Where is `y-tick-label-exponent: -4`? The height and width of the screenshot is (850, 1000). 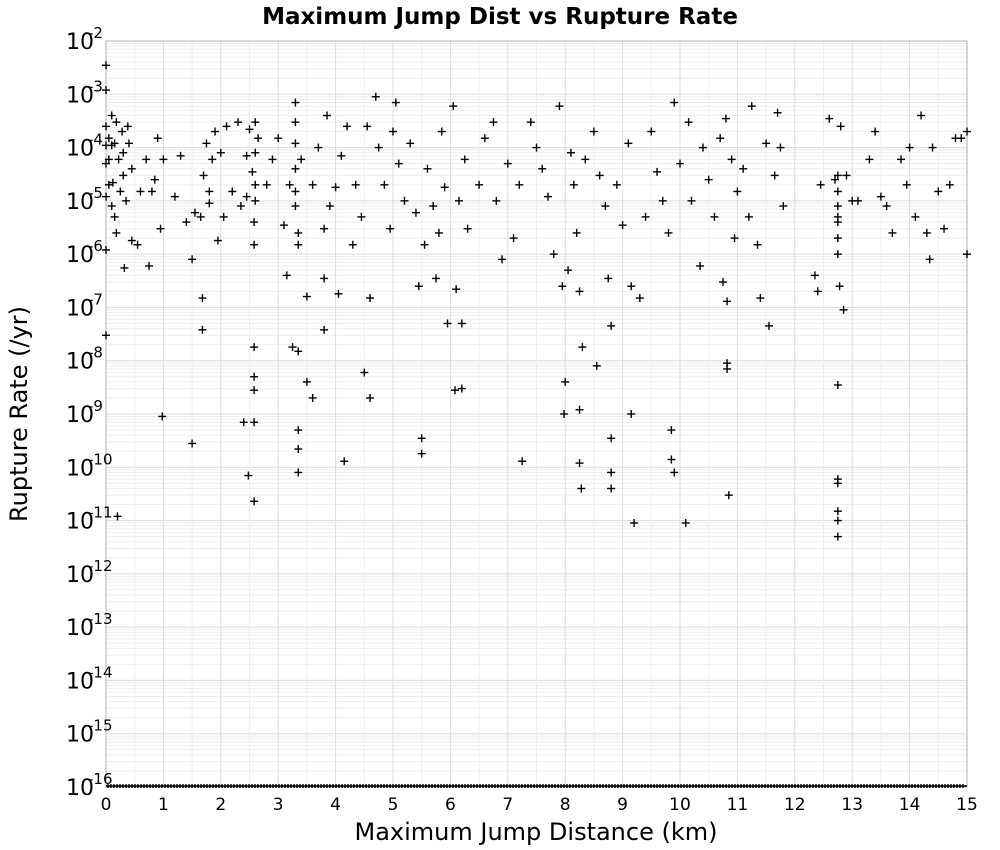
y-tick-label-exponent: -4 is located at coordinates (95, 140).